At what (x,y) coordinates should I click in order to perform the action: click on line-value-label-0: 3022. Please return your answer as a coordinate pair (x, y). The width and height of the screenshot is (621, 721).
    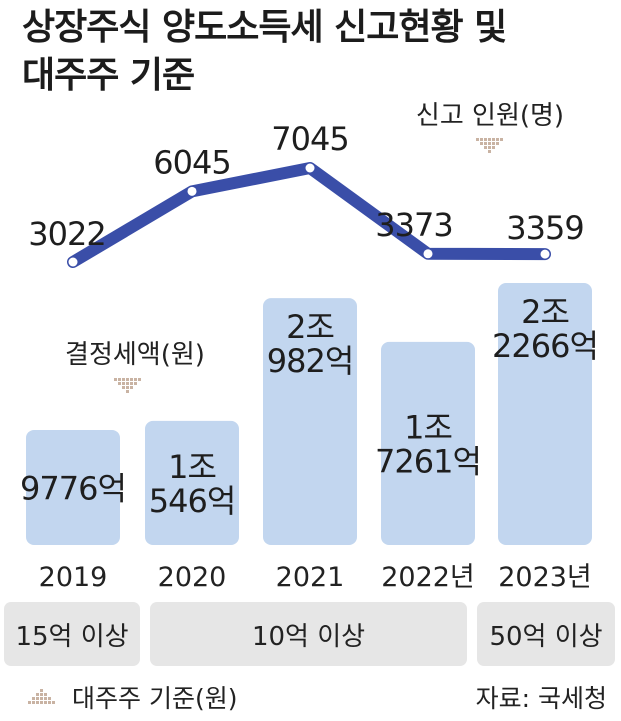
    Looking at the image, I should click on (66, 234).